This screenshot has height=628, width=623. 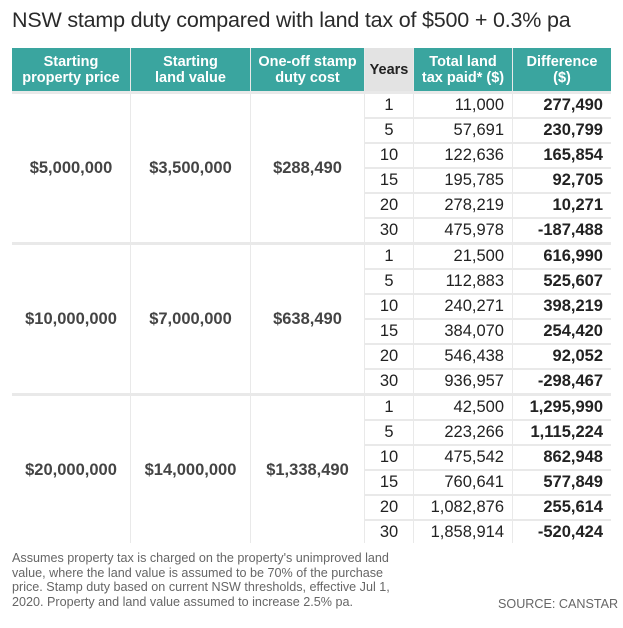 I want to click on land-tax-cell: 112,883, so click(x=463, y=281).